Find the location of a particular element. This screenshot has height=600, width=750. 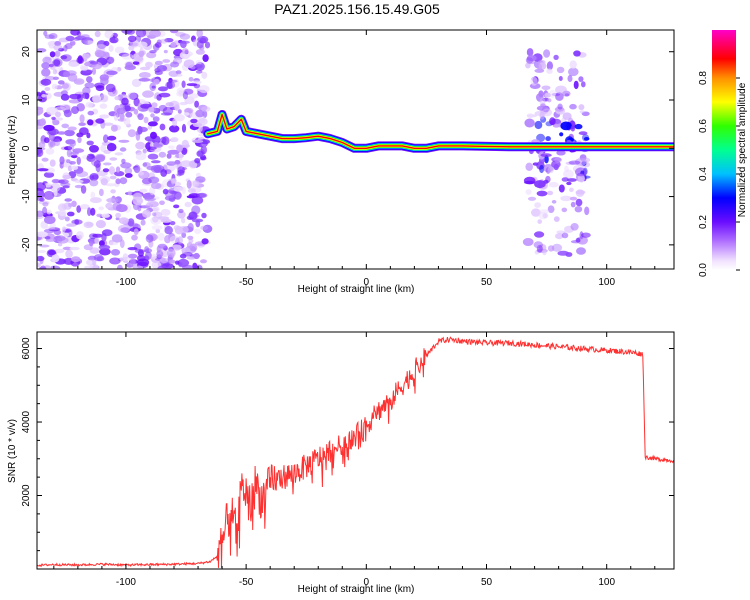

spectrogram-ytick-label: 0 is located at coordinates (26, 148).